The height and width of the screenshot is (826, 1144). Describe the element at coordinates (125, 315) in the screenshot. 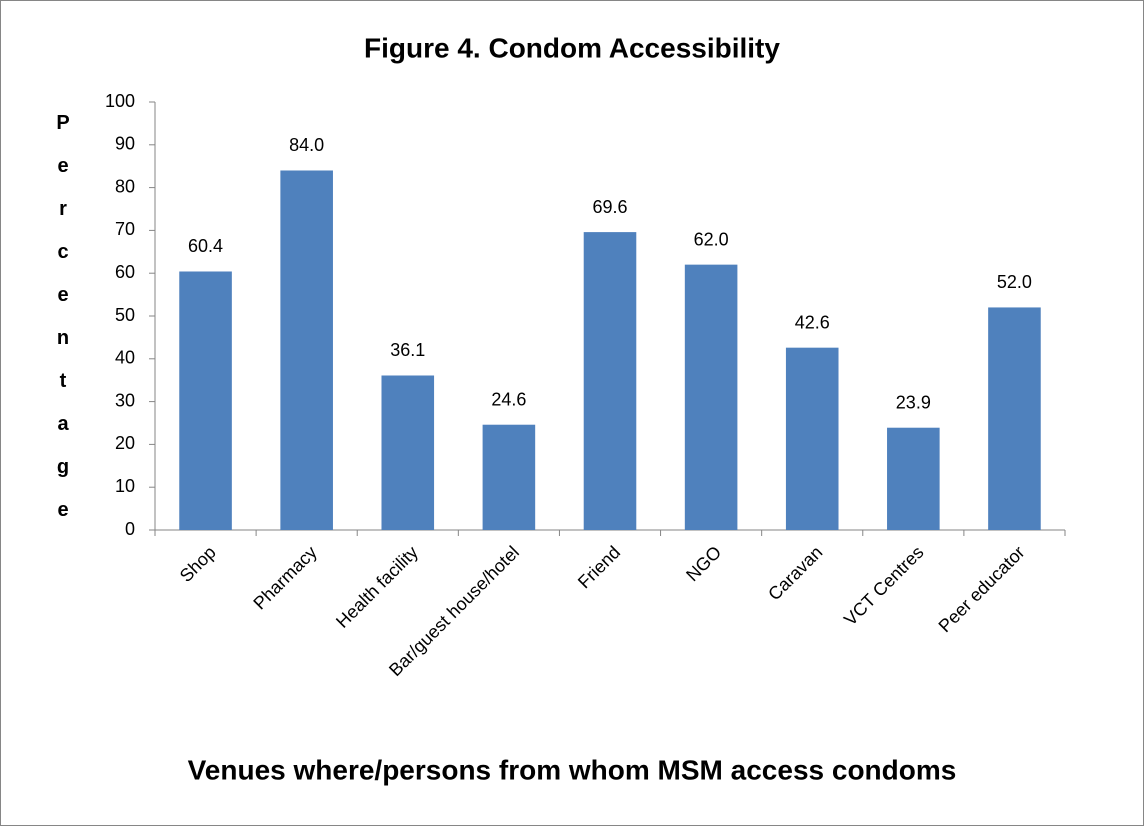

I see `y-tick-label: 50` at that location.